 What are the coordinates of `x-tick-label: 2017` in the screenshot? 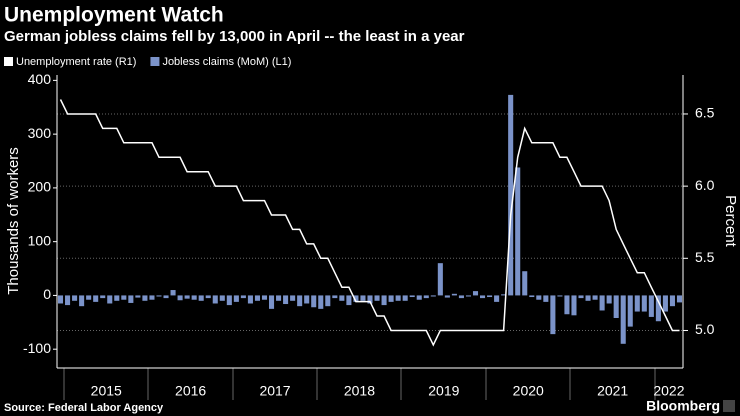 It's located at (274, 391).